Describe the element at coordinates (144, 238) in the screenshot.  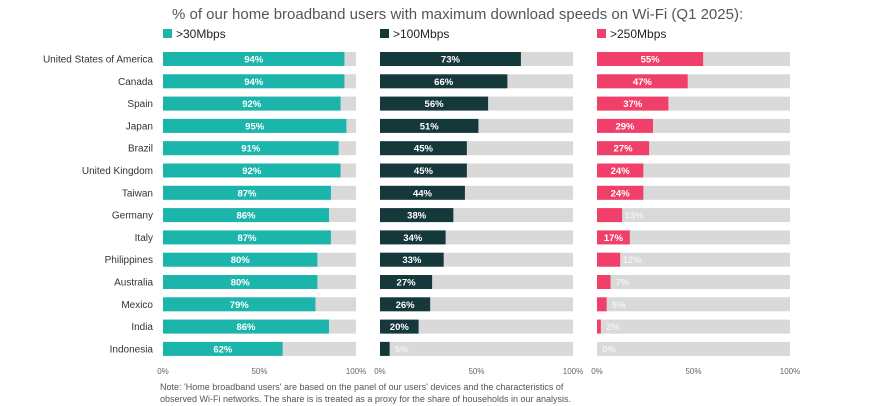
I see `category-label: Italy` at that location.